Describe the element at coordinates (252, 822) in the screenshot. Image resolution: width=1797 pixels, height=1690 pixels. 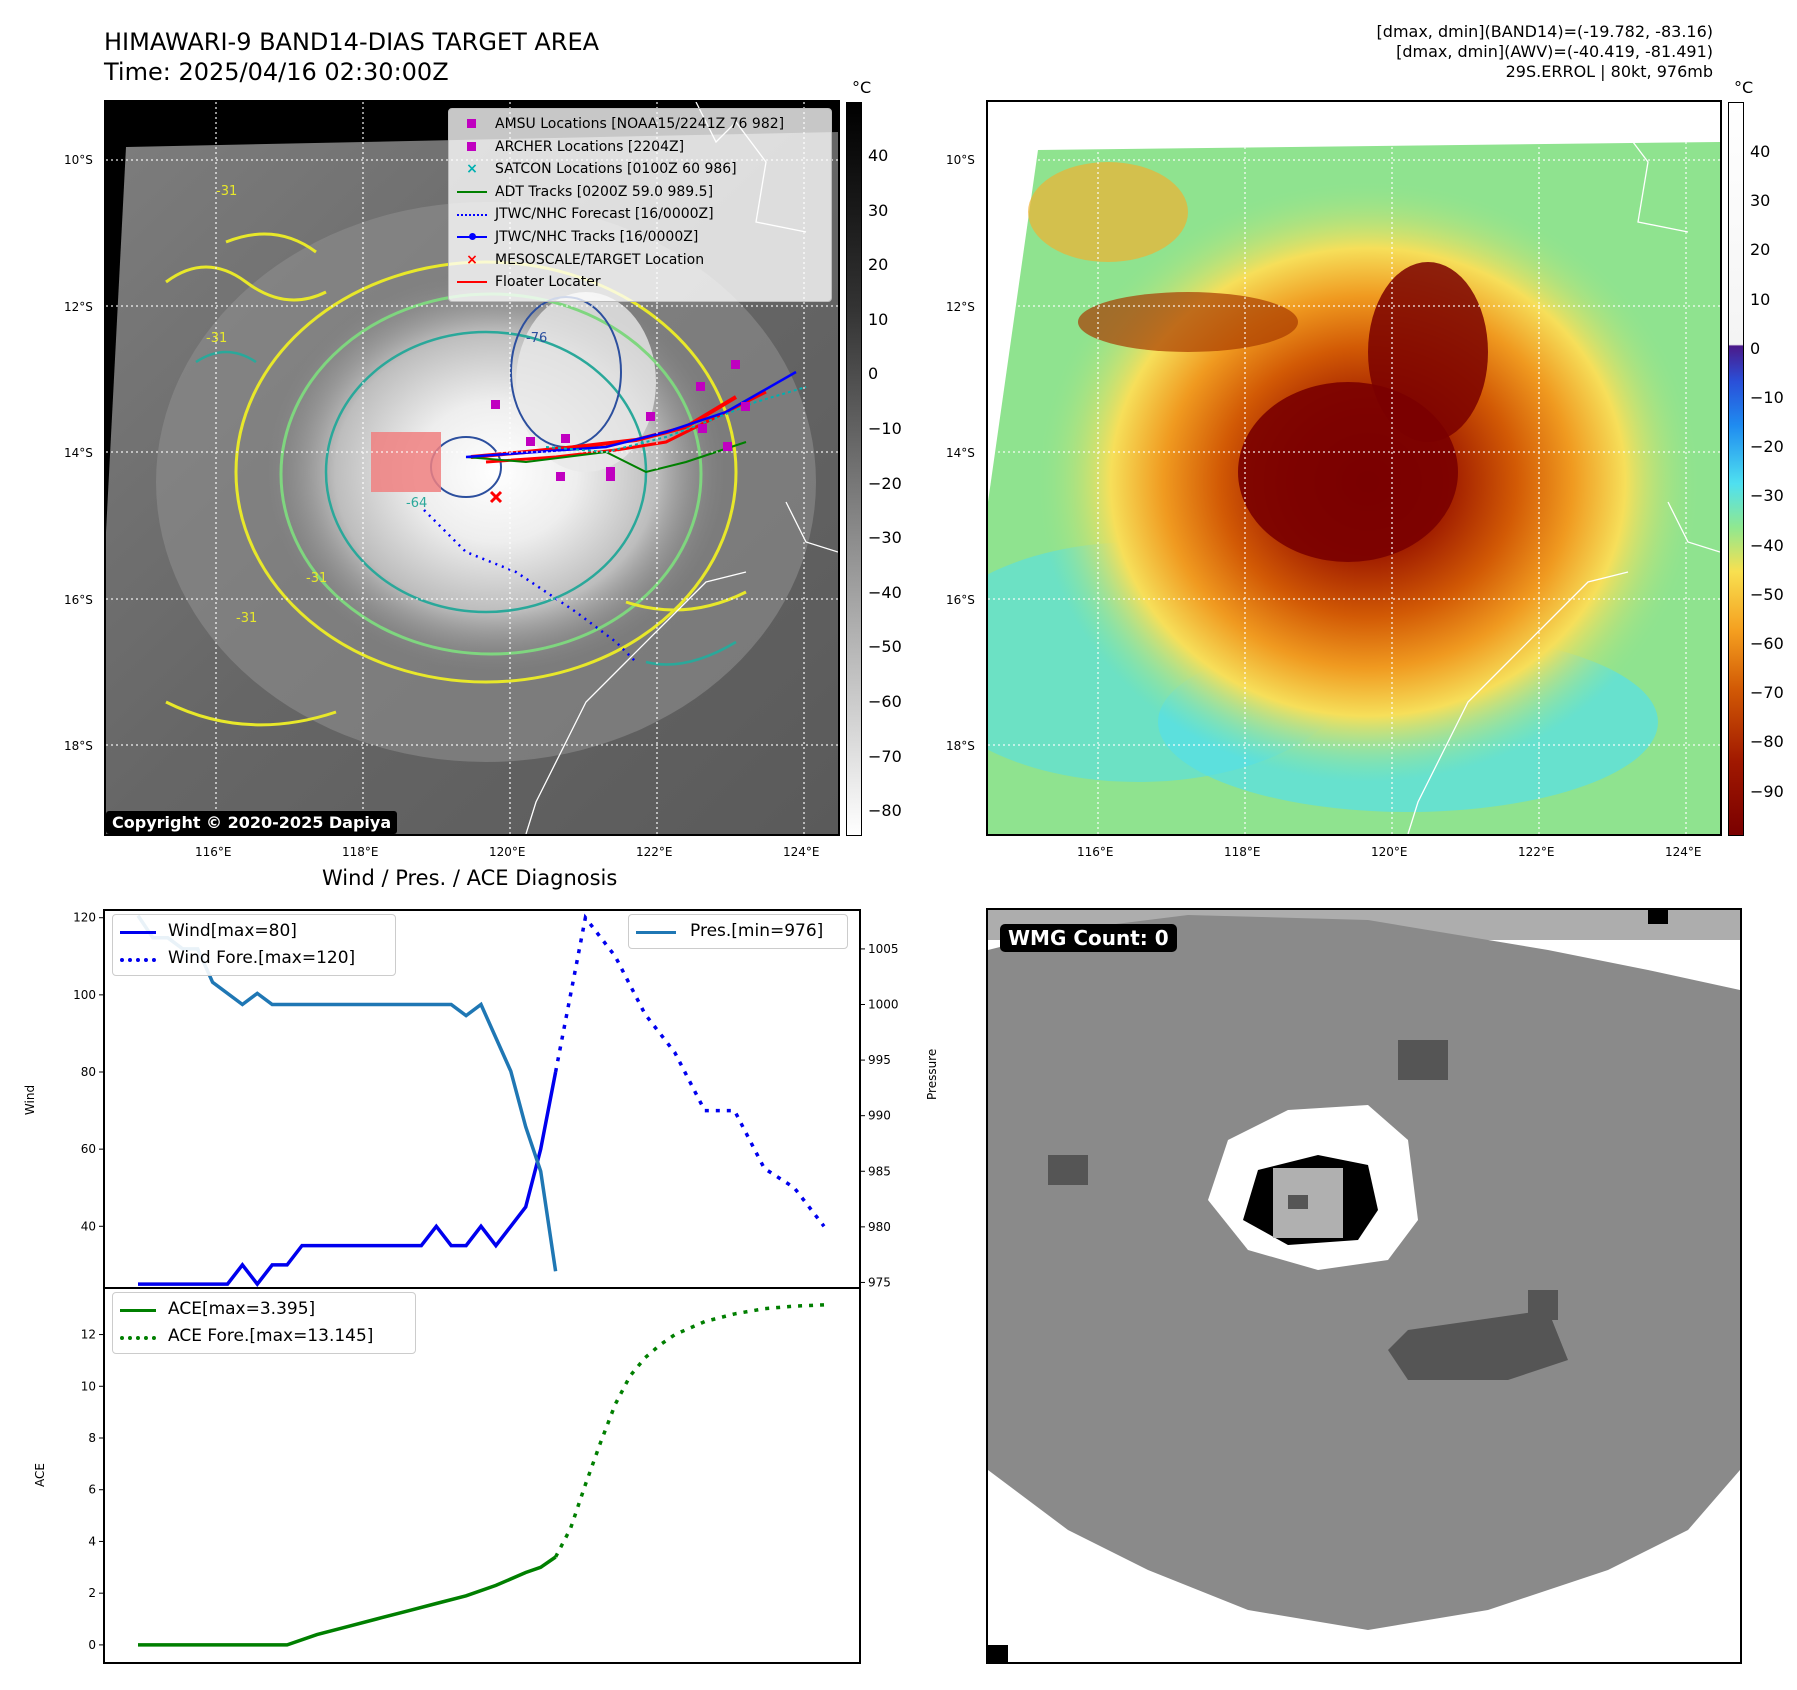
I see `copyright-badge: Copyright © 2020-2025 Dapiya` at that location.